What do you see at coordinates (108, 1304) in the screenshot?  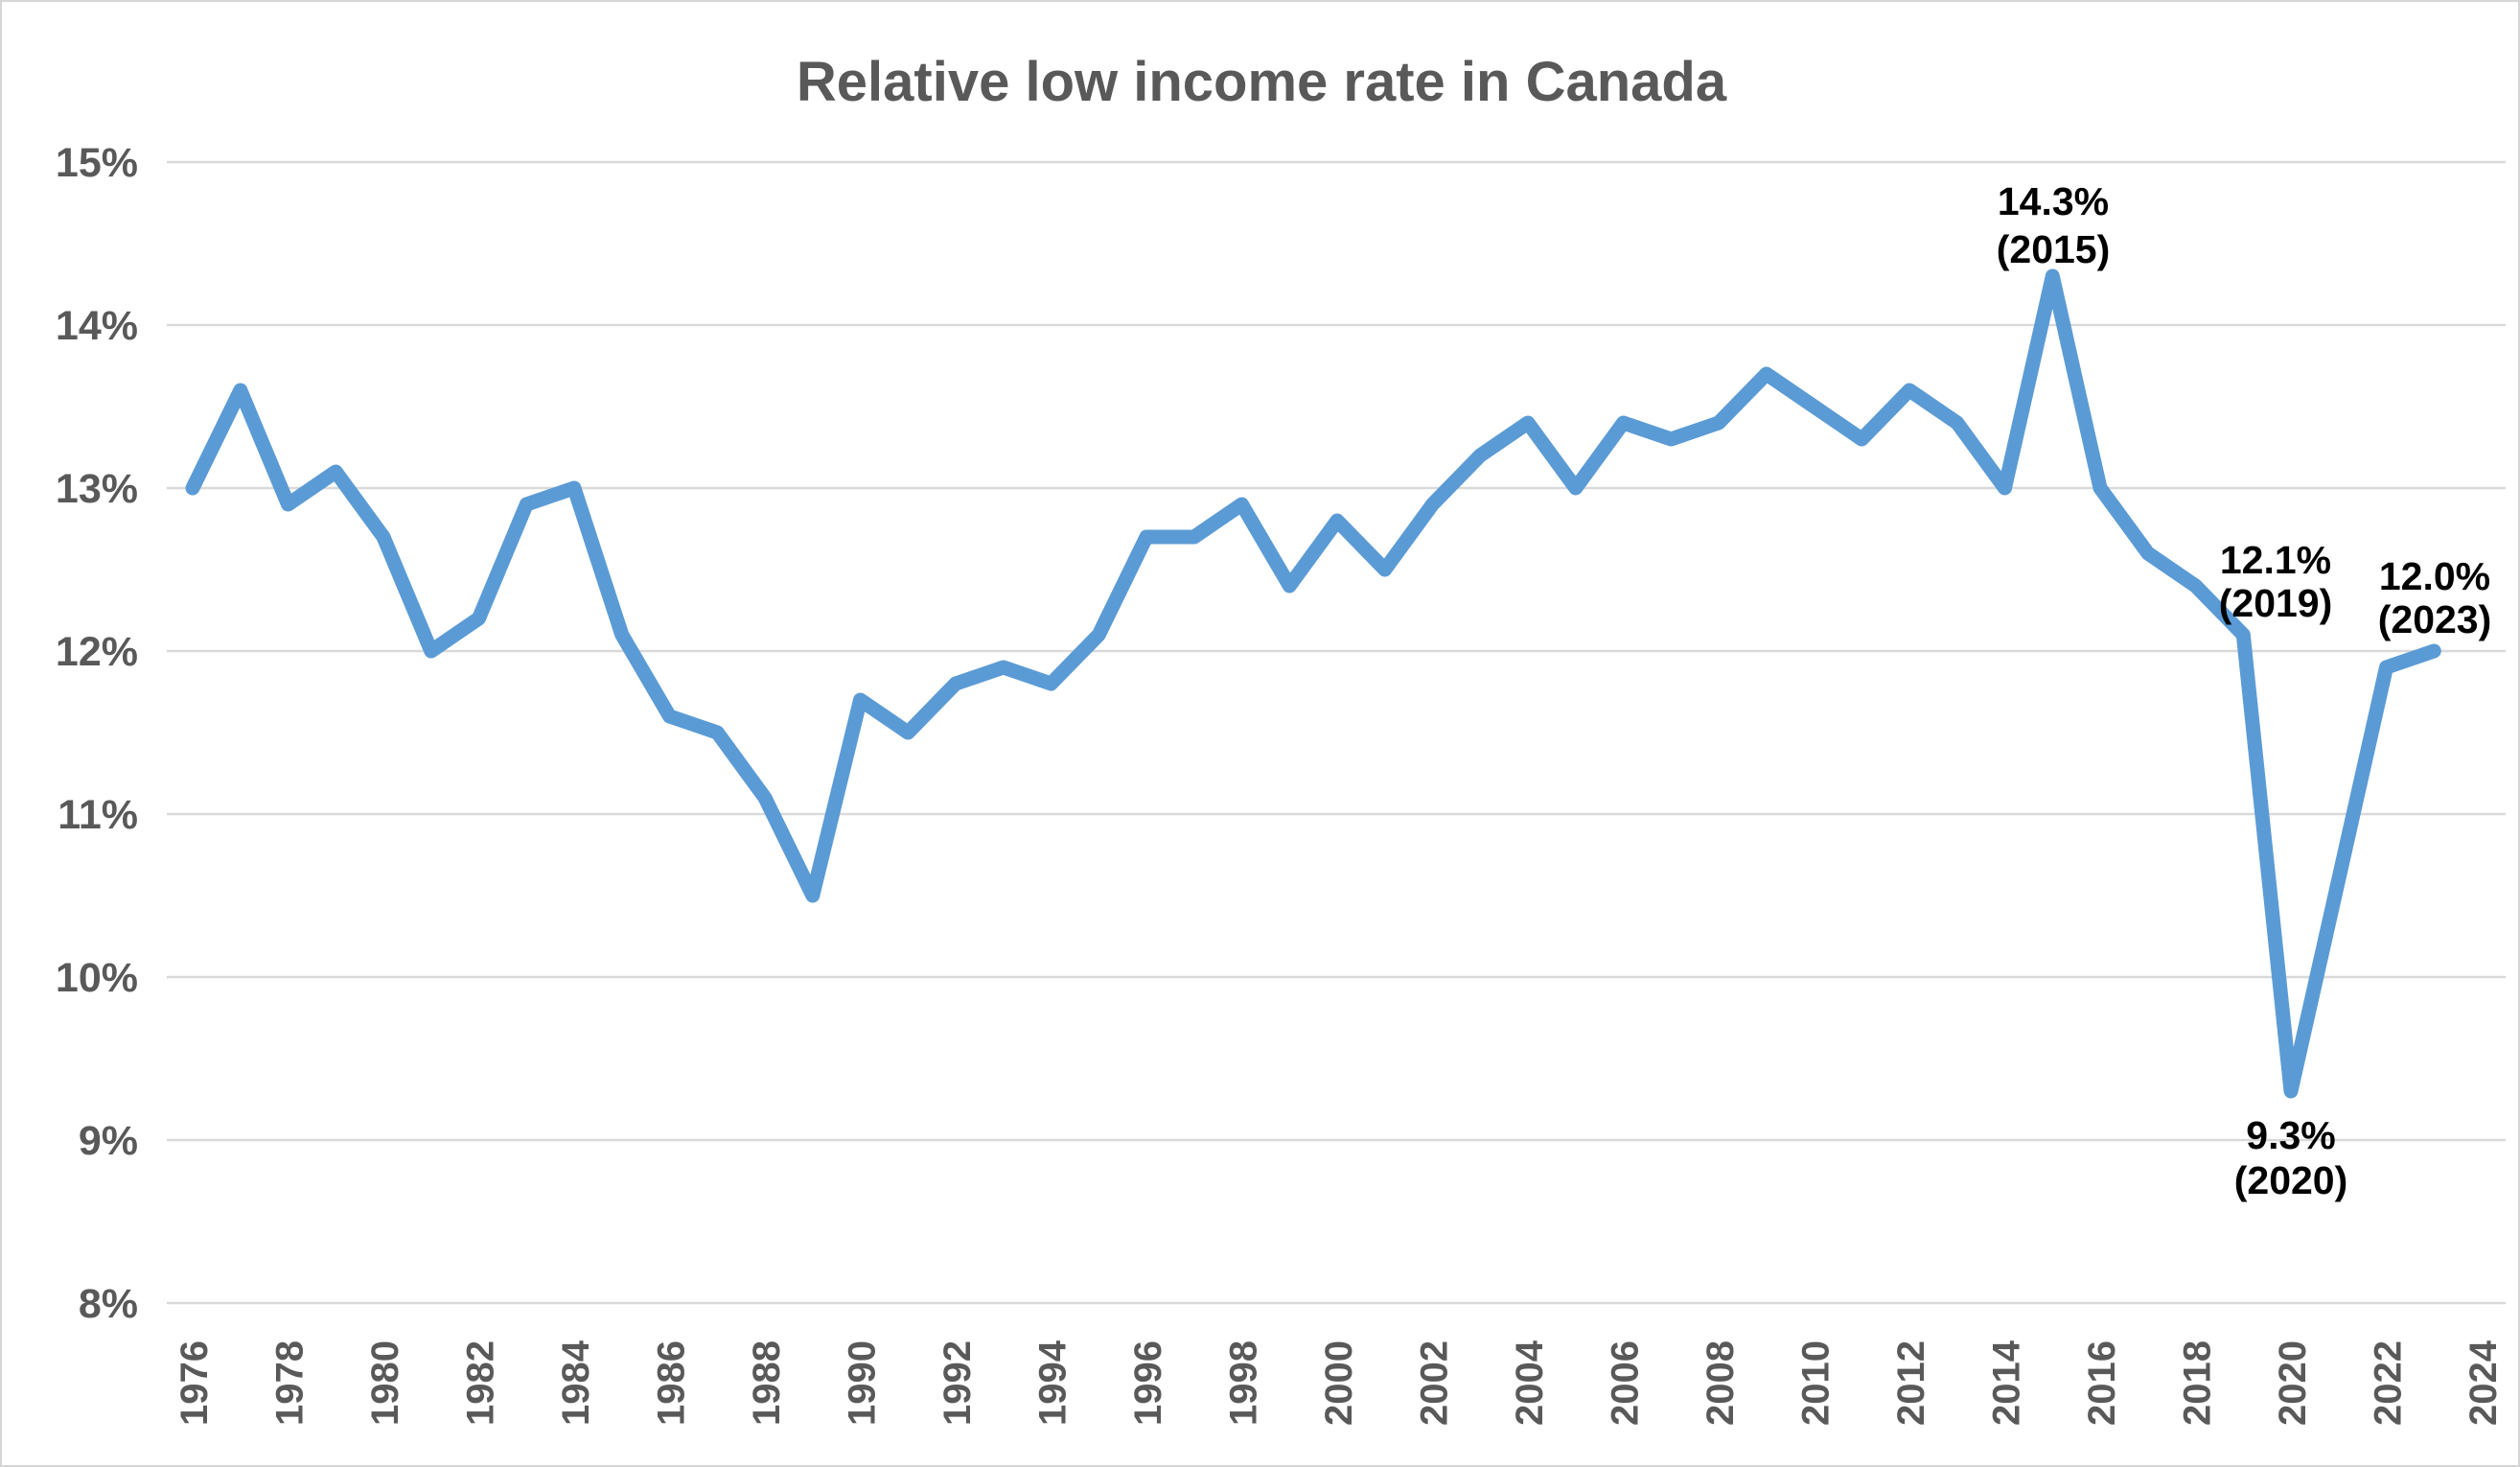 I see `y-tick-label: 8%` at bounding box center [108, 1304].